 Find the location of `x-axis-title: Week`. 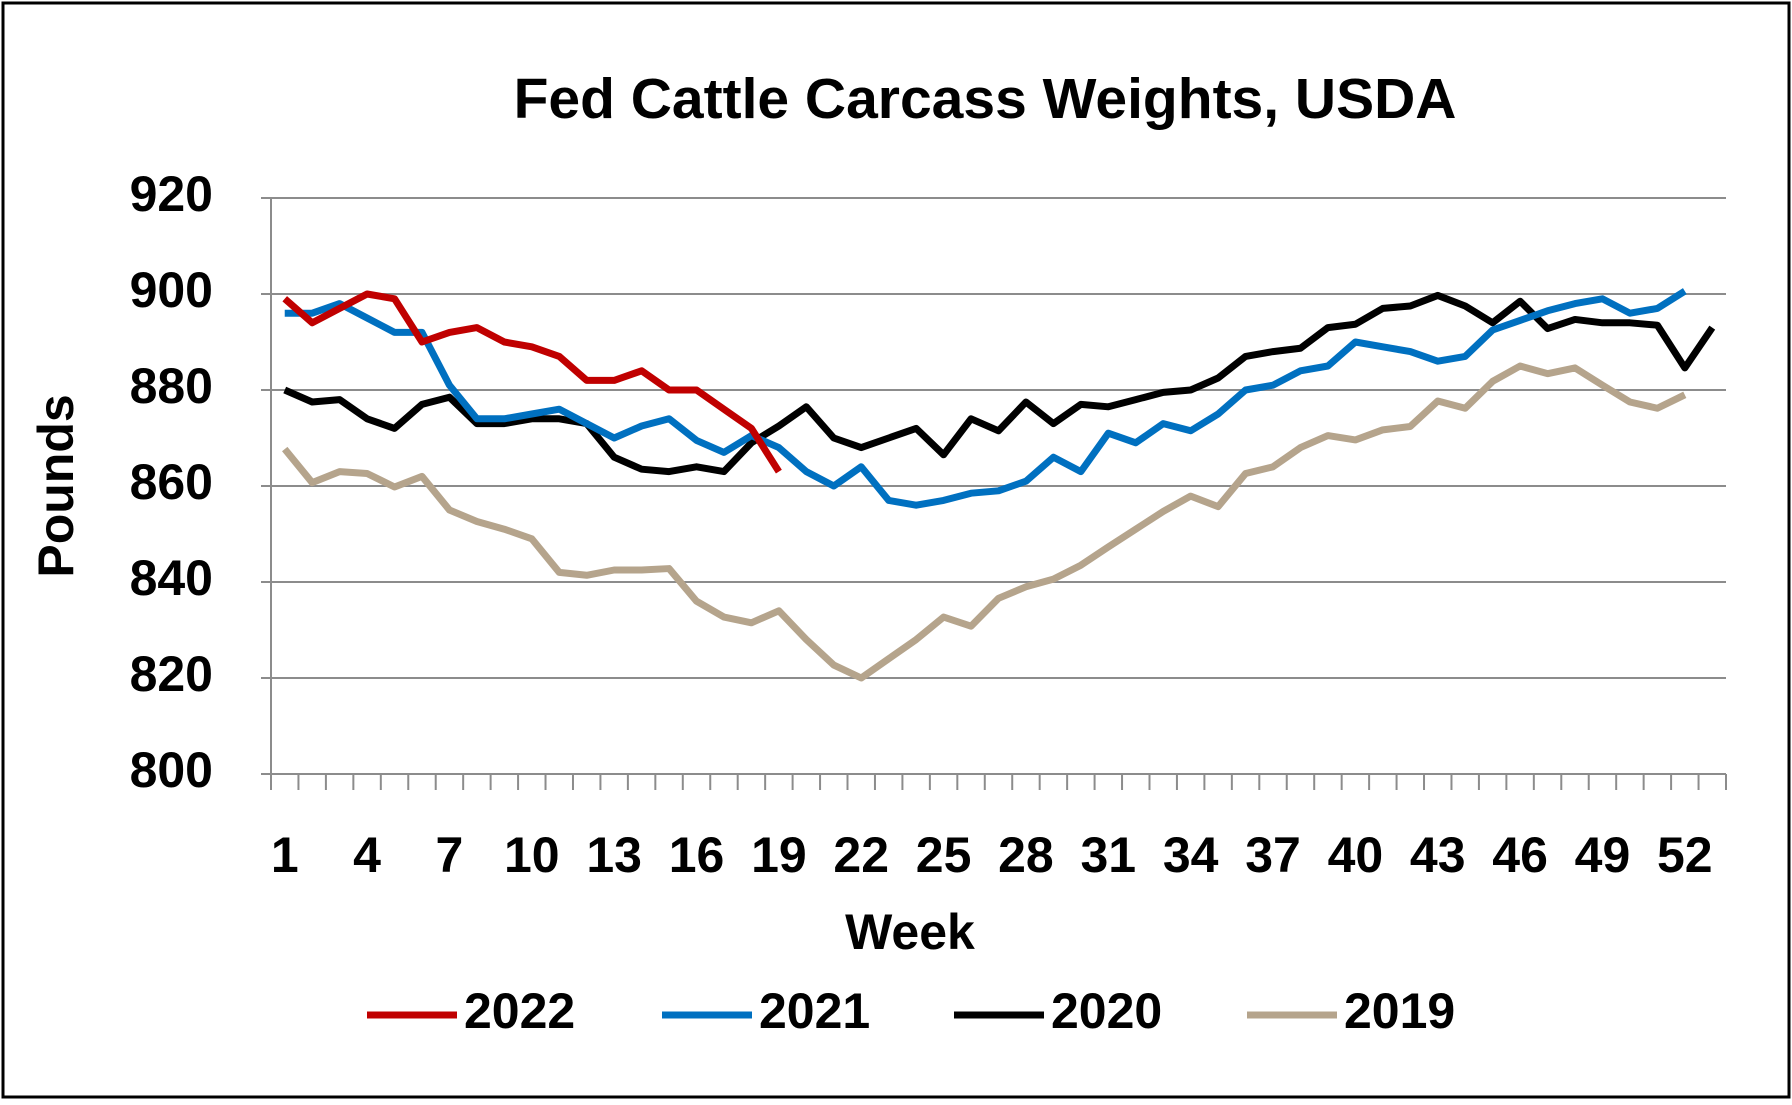

x-axis-title: Week is located at coordinates (910, 932).